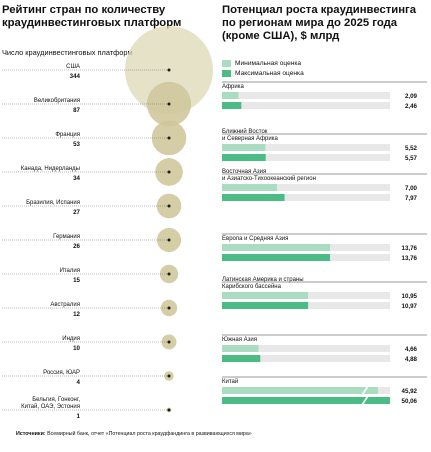 This screenshot has height=452, width=431. What do you see at coordinates (67, 135) in the screenshot?
I see `country-label: Франция` at bounding box center [67, 135].